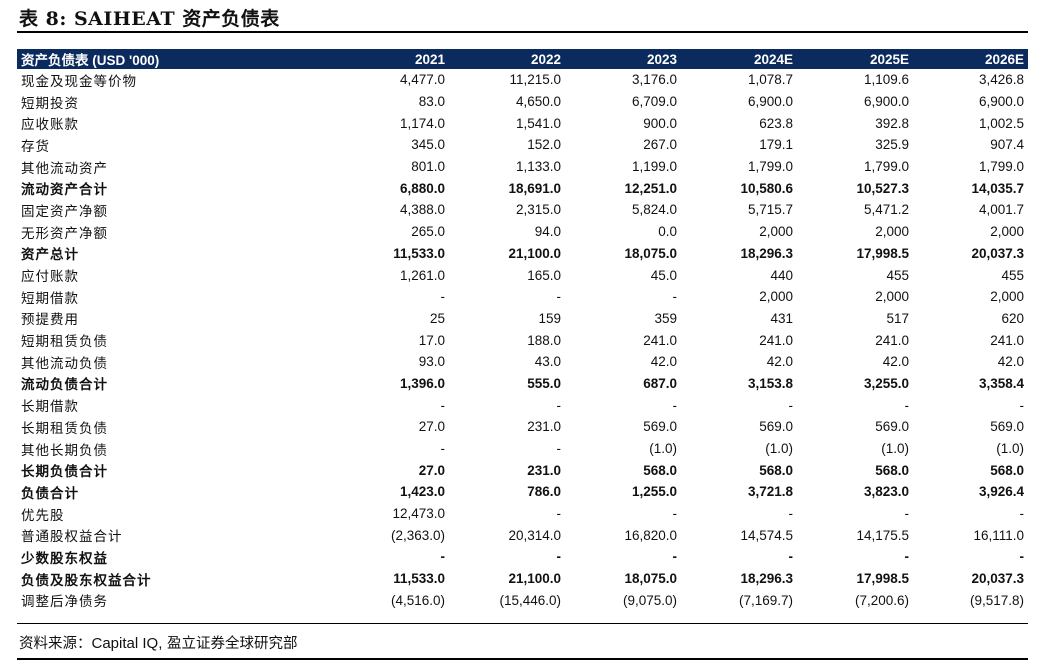 The height and width of the screenshot is (667, 1047). What do you see at coordinates (544, 427) in the screenshot?
I see `row-value: 231.0` at bounding box center [544, 427].